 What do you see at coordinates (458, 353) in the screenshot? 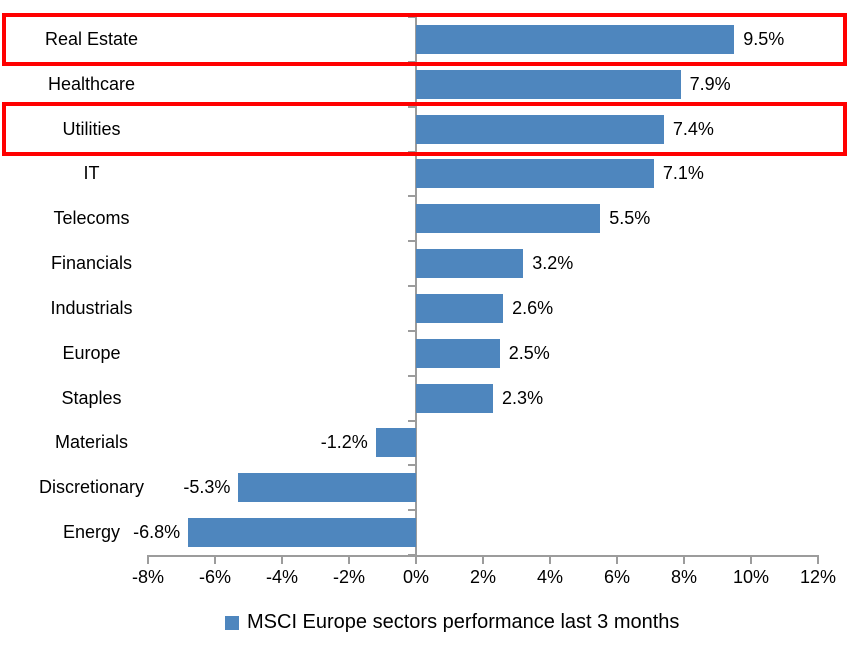
I see `bar-europe` at bounding box center [458, 353].